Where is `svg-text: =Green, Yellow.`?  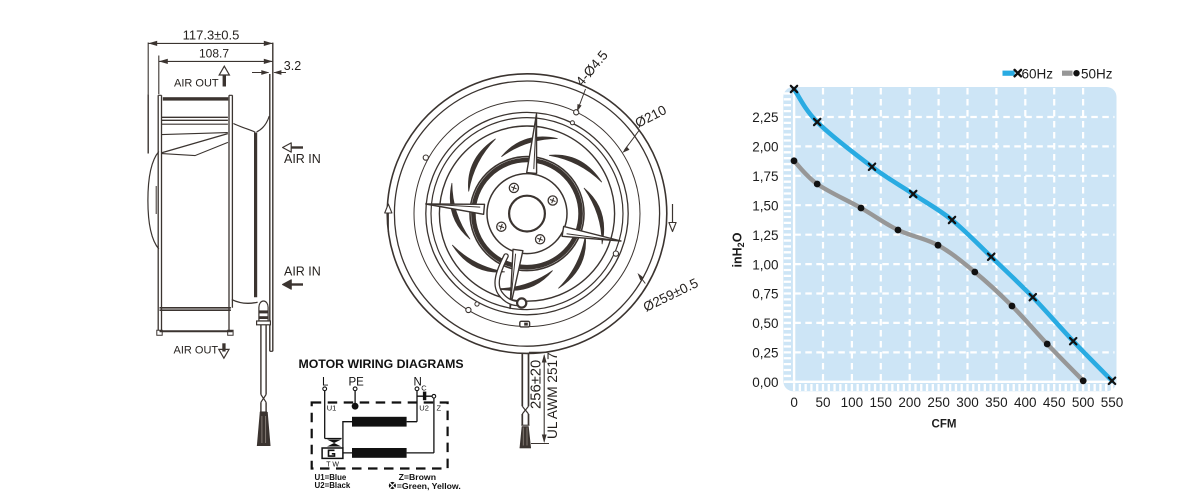
svg-text: =Green, Yellow. is located at coordinates (429, 486).